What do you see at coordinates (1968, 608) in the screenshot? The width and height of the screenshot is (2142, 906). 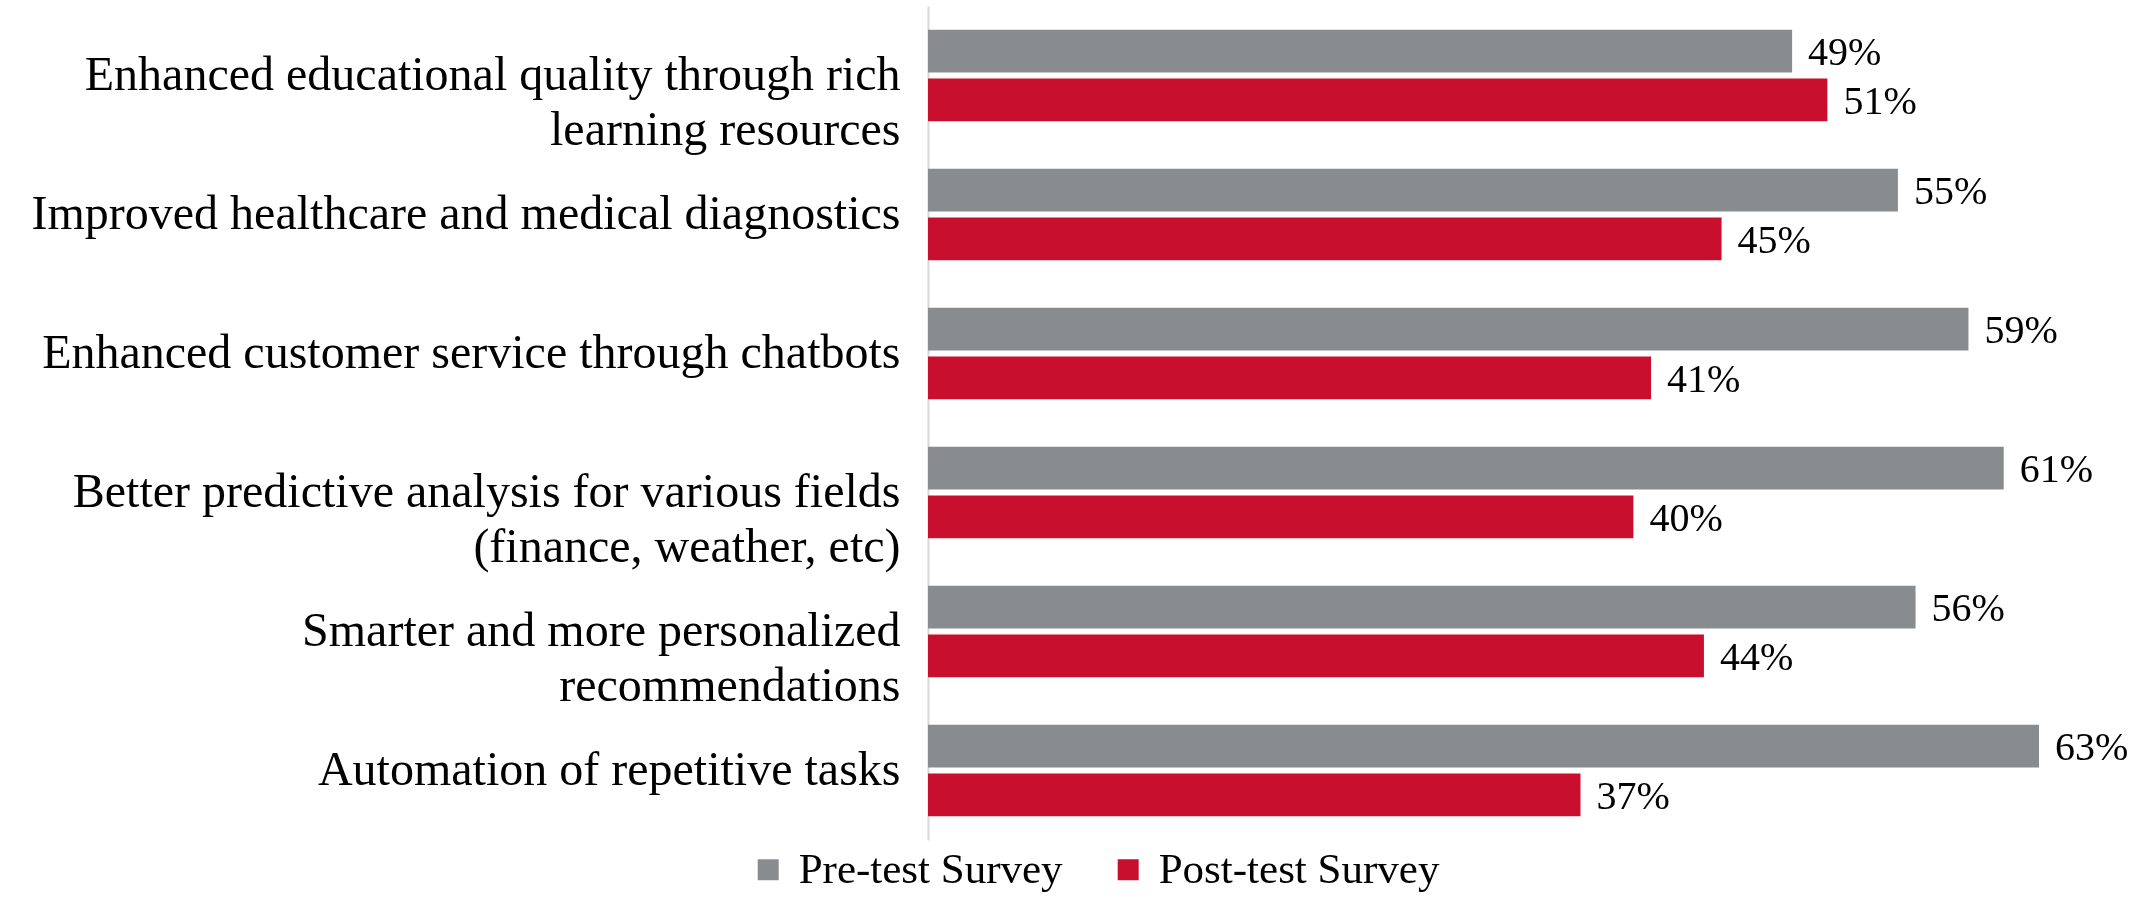 I see `data-label: 56%` at bounding box center [1968, 608].